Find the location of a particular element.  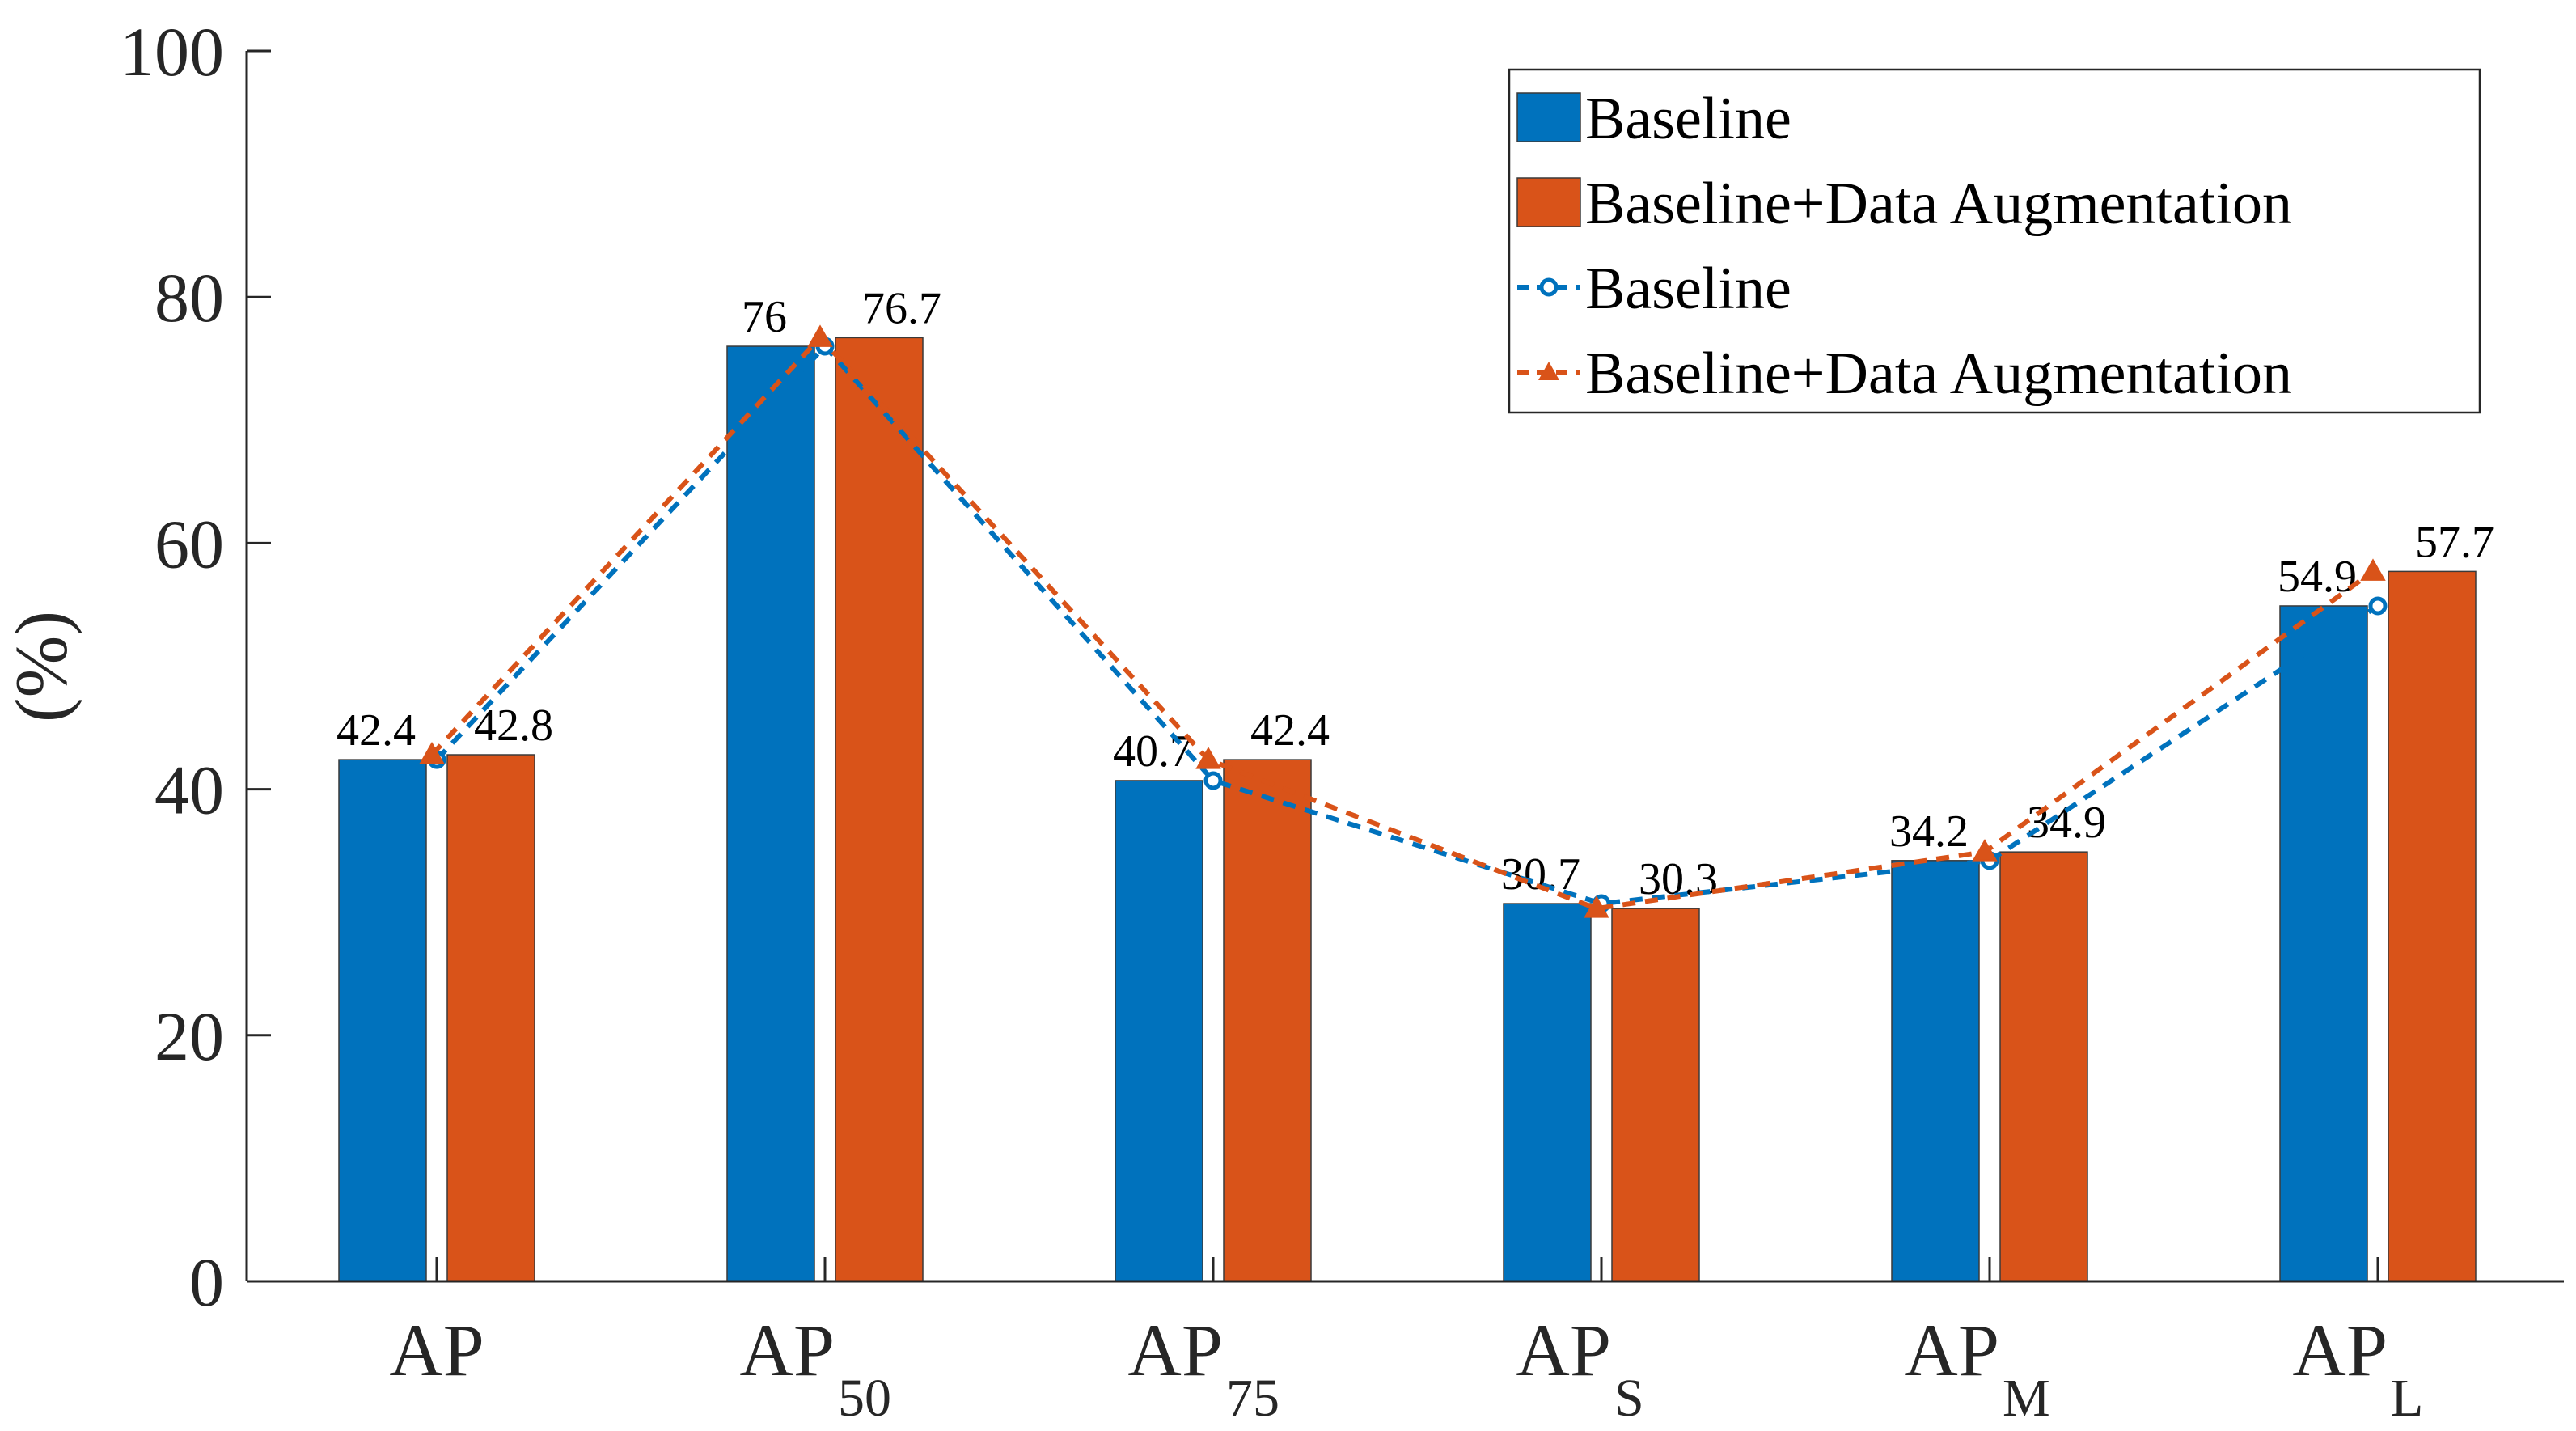

legend-label-2: Baseline is located at coordinates (1688, 289).